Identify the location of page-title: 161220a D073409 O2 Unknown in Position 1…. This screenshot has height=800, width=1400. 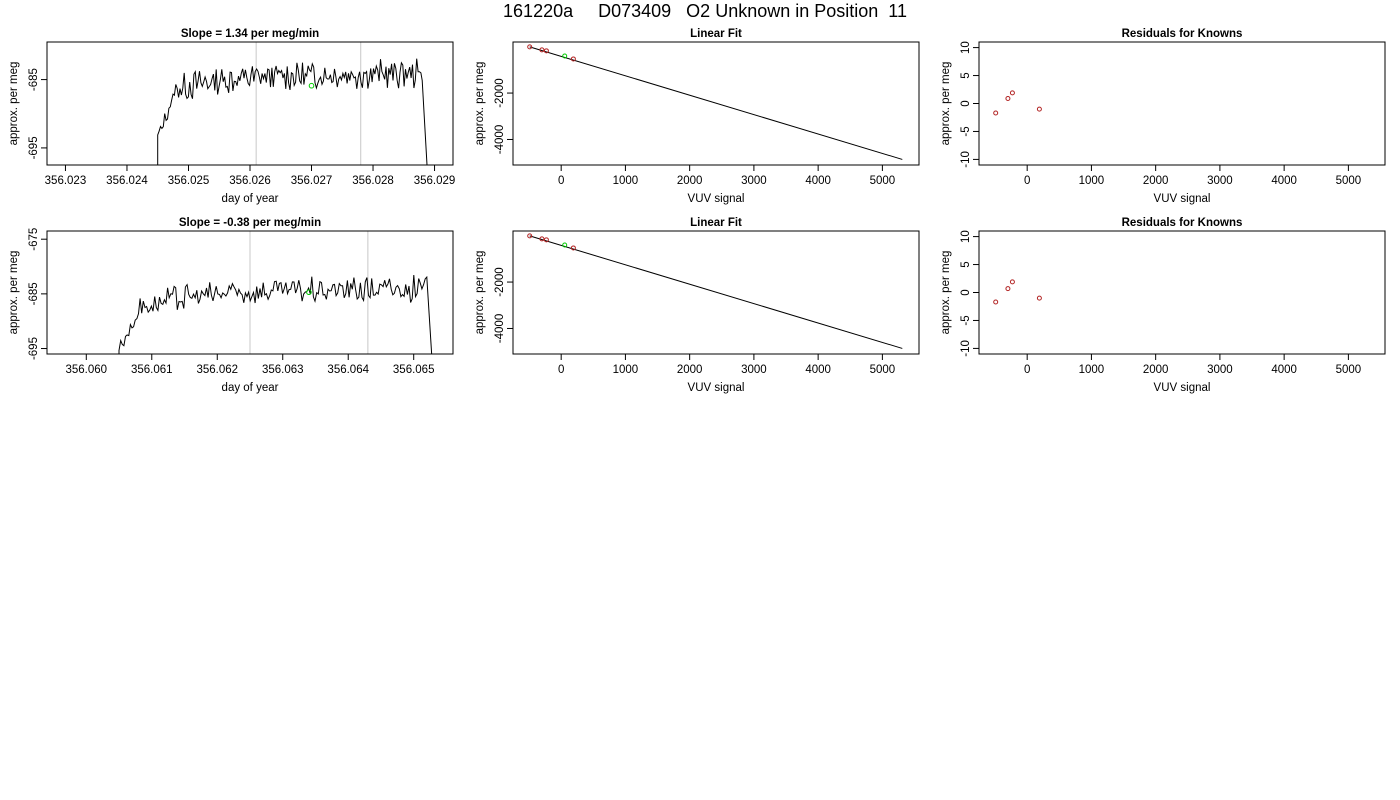
(705, 11).